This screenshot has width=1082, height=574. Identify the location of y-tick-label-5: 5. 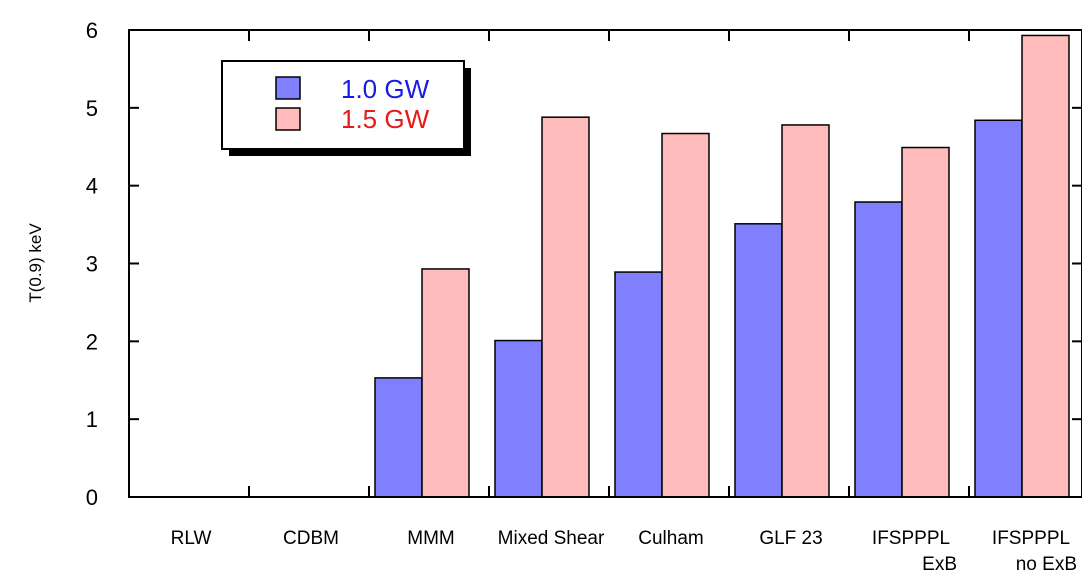
(92, 108).